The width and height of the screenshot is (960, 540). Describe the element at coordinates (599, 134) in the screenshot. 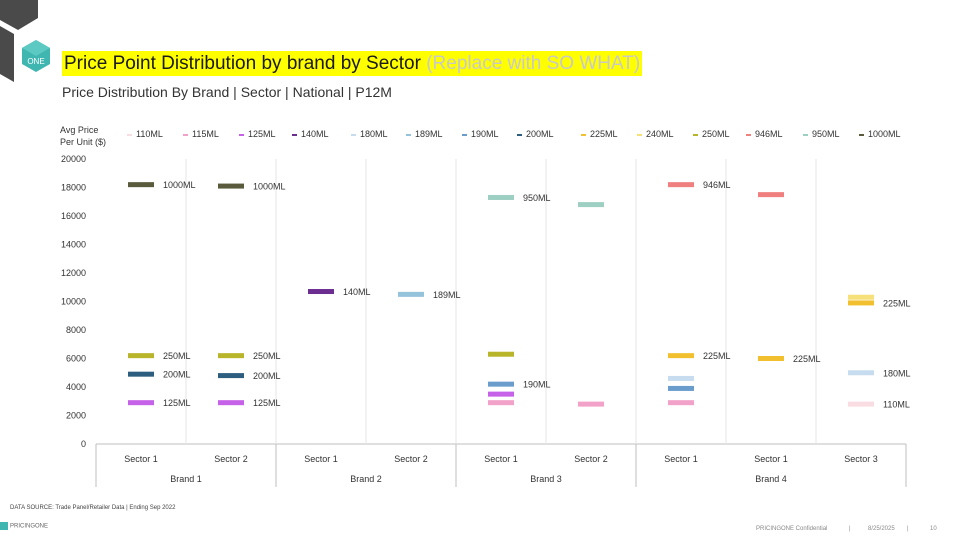

I see `legend-item-225ml: 225ML` at that location.